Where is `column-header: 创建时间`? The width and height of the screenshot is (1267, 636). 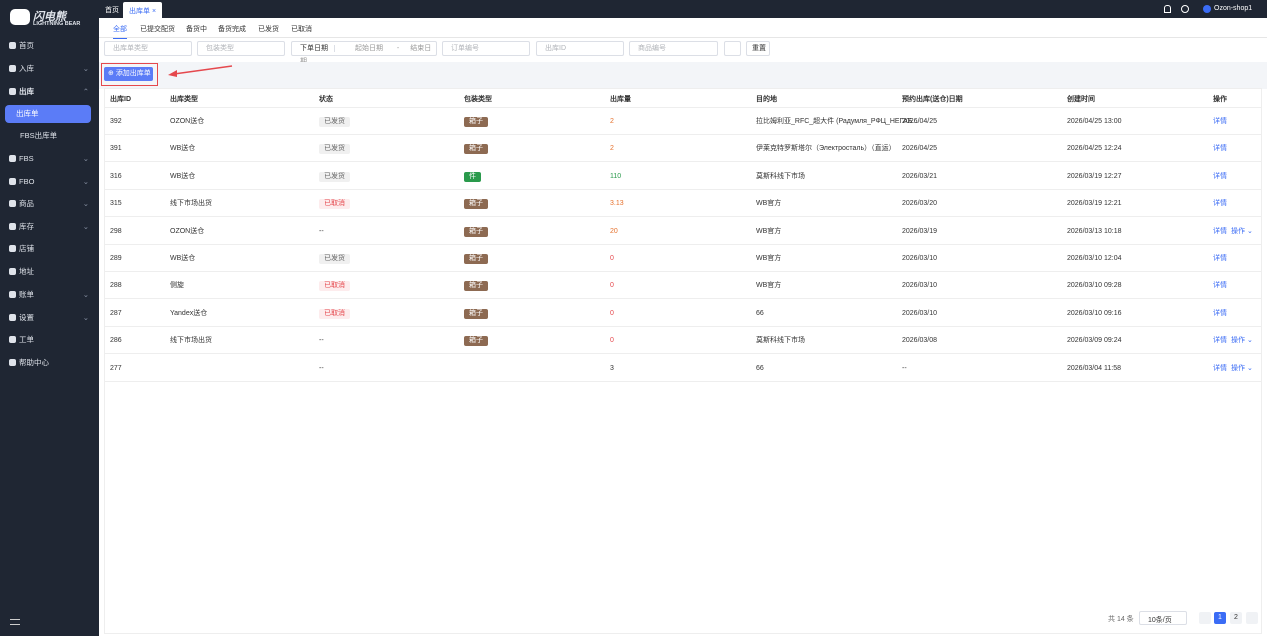
column-header: 创建时间 is located at coordinates (1081, 99).